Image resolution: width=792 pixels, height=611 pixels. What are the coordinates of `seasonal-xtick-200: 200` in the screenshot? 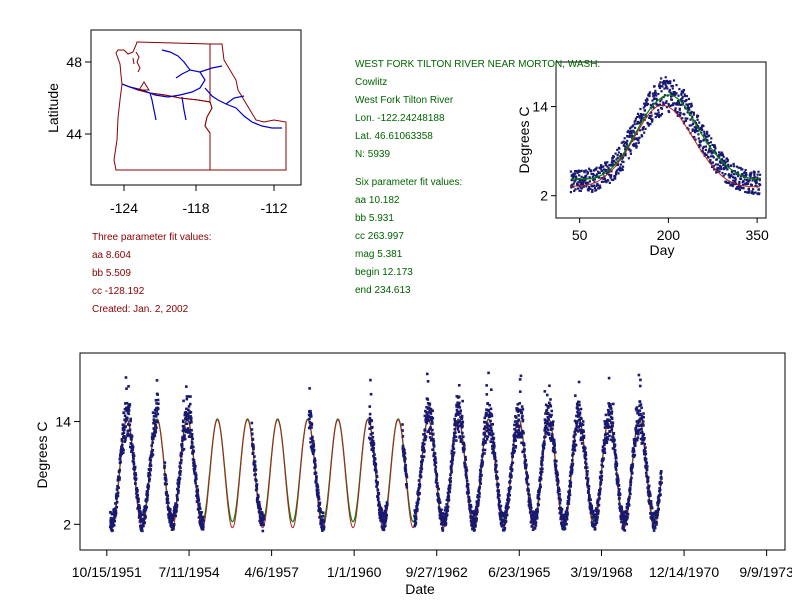 It's located at (669, 235).